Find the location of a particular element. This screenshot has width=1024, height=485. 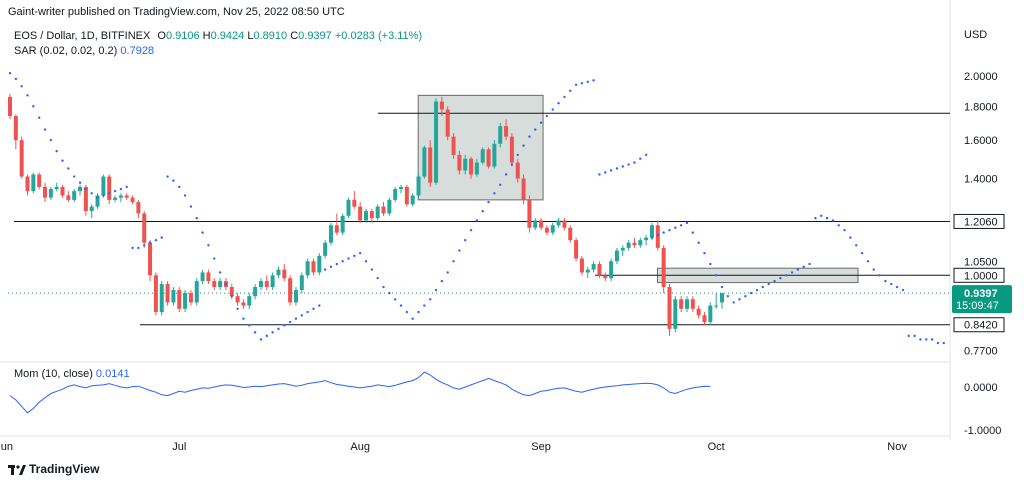

high-label: H is located at coordinates (206, 36).